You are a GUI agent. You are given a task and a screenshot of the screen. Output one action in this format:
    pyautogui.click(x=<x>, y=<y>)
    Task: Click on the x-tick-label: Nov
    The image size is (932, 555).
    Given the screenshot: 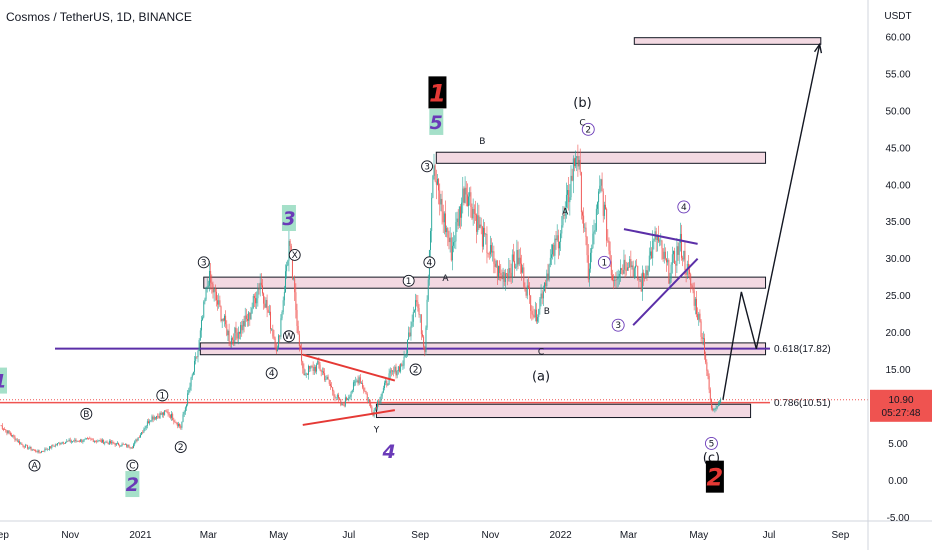 What is the action you would take?
    pyautogui.click(x=70, y=535)
    